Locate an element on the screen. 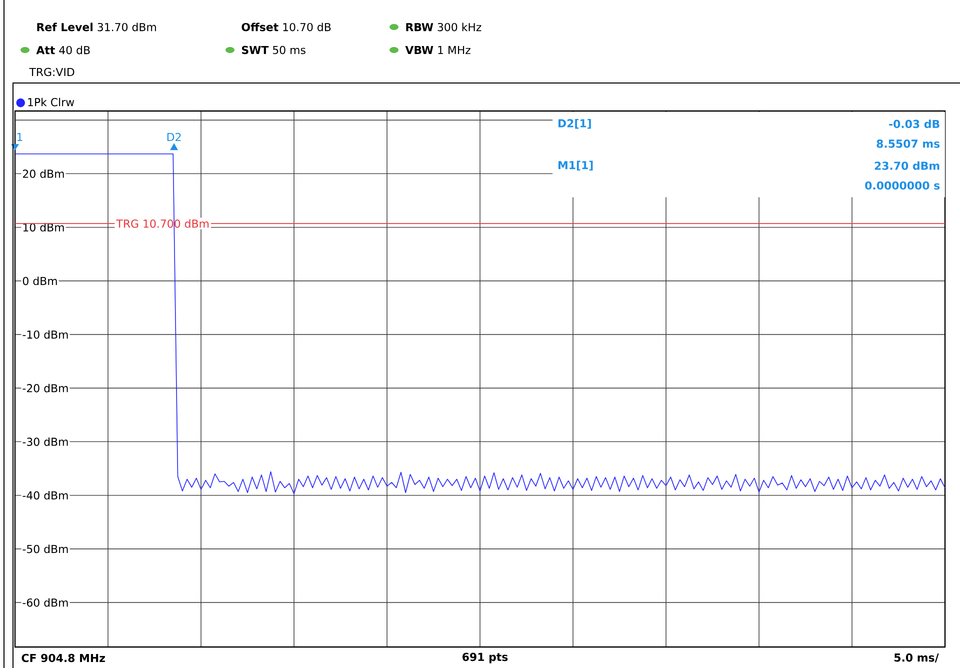 This screenshot has height=668, width=960. text: SWT 50 ms is located at coordinates (274, 50).